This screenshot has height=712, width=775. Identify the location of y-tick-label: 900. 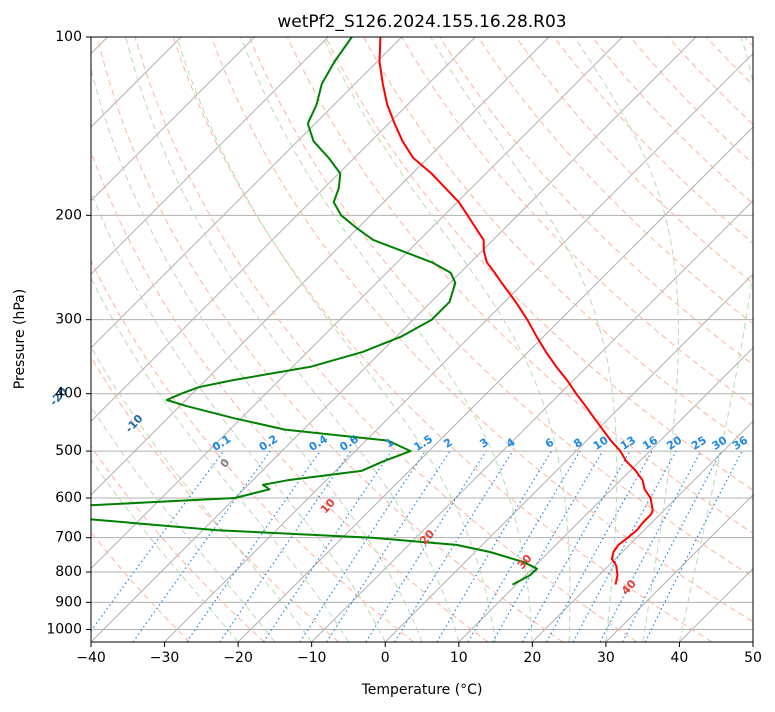
(68, 602).